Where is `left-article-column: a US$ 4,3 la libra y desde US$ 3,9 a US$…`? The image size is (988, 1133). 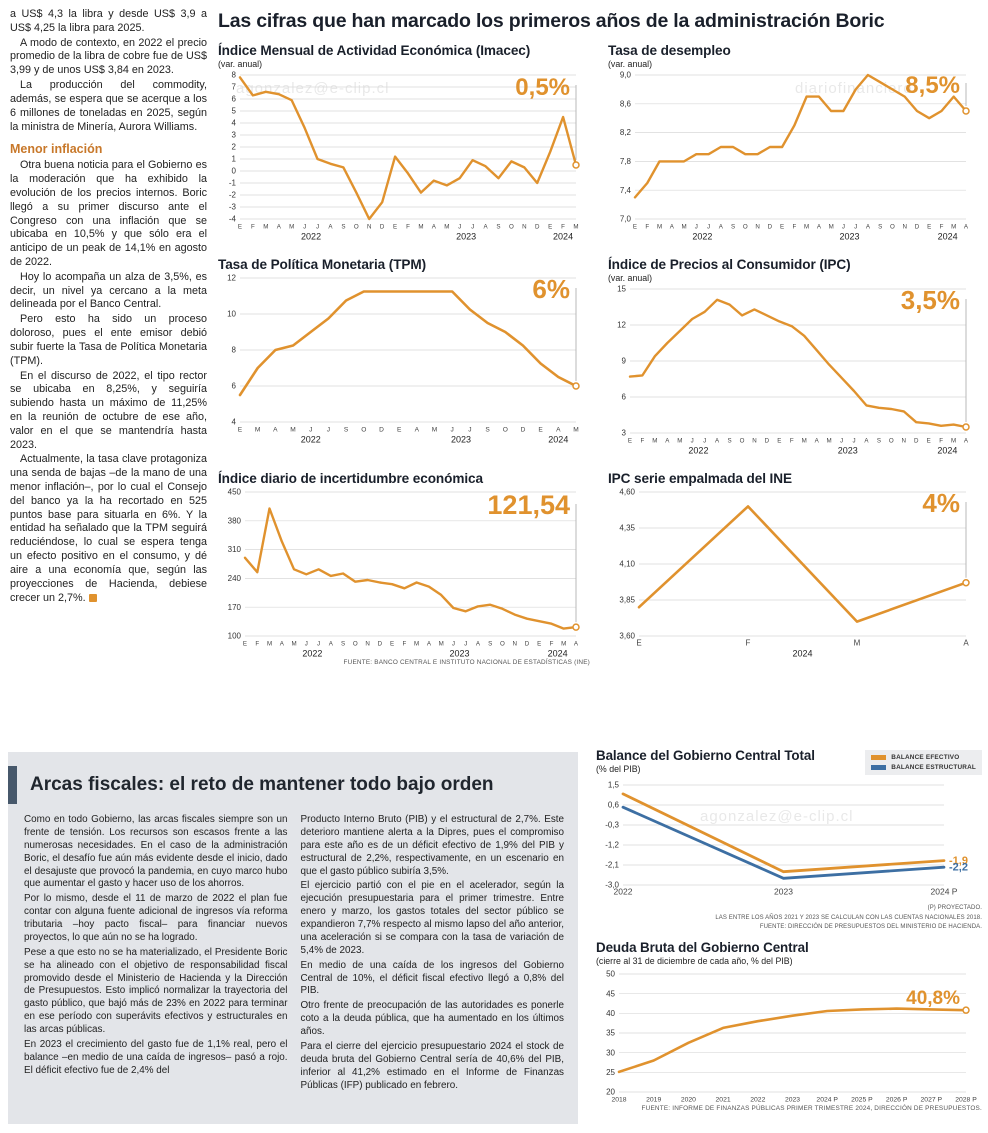
left-article-column: a US$ 4,3 la libra y desde US$ 3,9 a US$… is located at coordinates (108, 307).